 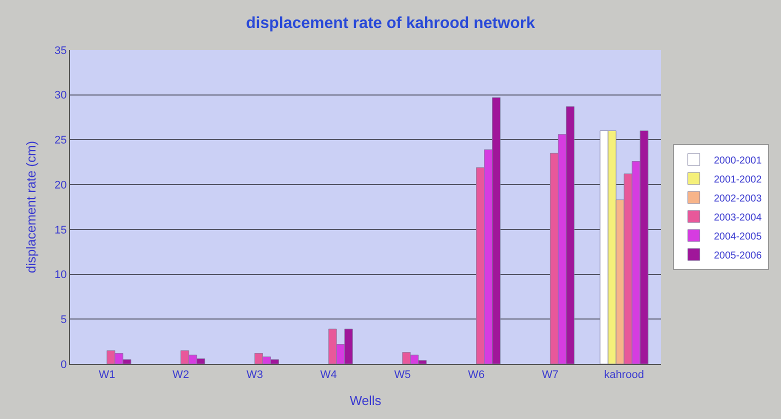 What do you see at coordinates (60, 50) in the screenshot?
I see `y-tick-label: 35` at bounding box center [60, 50].